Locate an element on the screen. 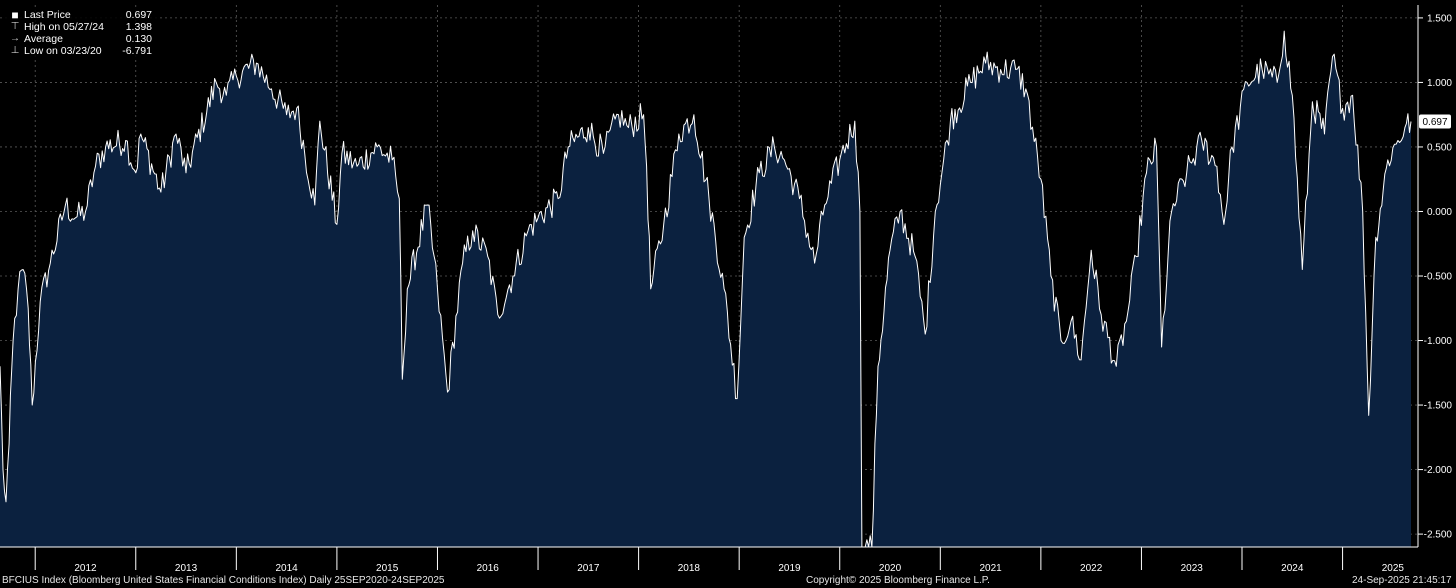 This screenshot has height=588, width=1456. x-tick-label: 2021 is located at coordinates (990, 568).